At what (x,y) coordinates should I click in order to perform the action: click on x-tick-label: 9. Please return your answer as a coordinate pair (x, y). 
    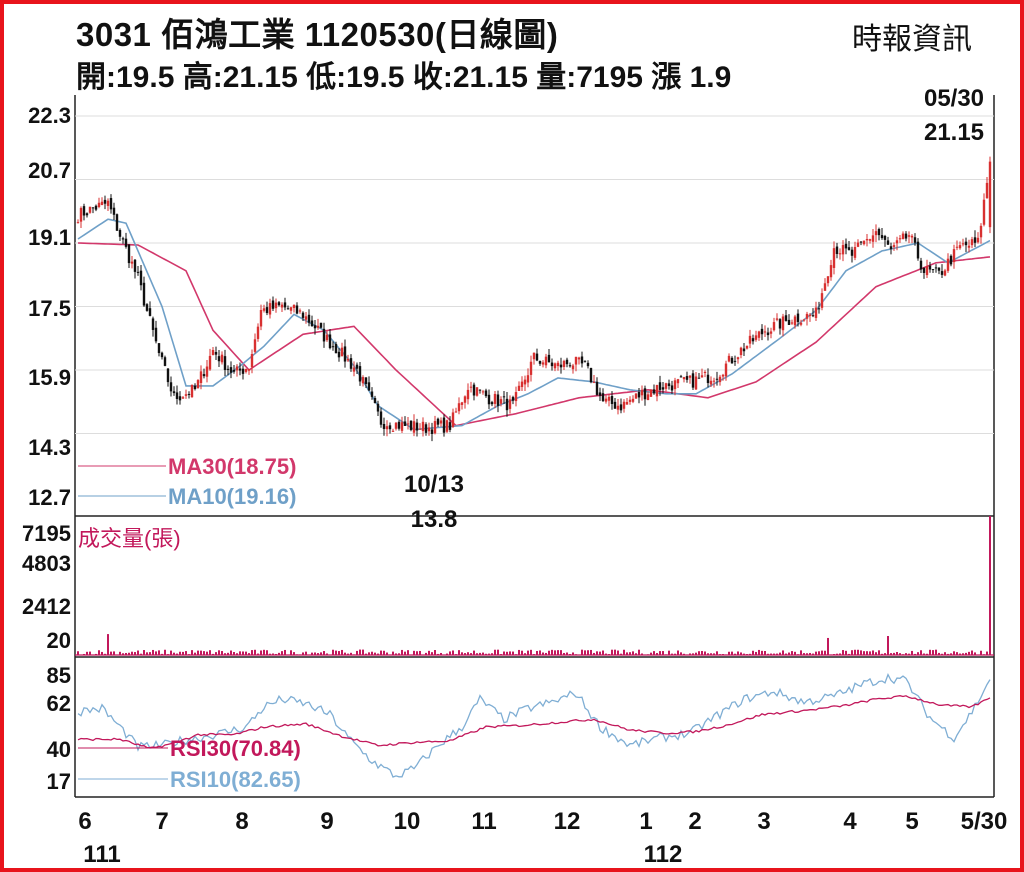
    Looking at the image, I should click on (326, 821).